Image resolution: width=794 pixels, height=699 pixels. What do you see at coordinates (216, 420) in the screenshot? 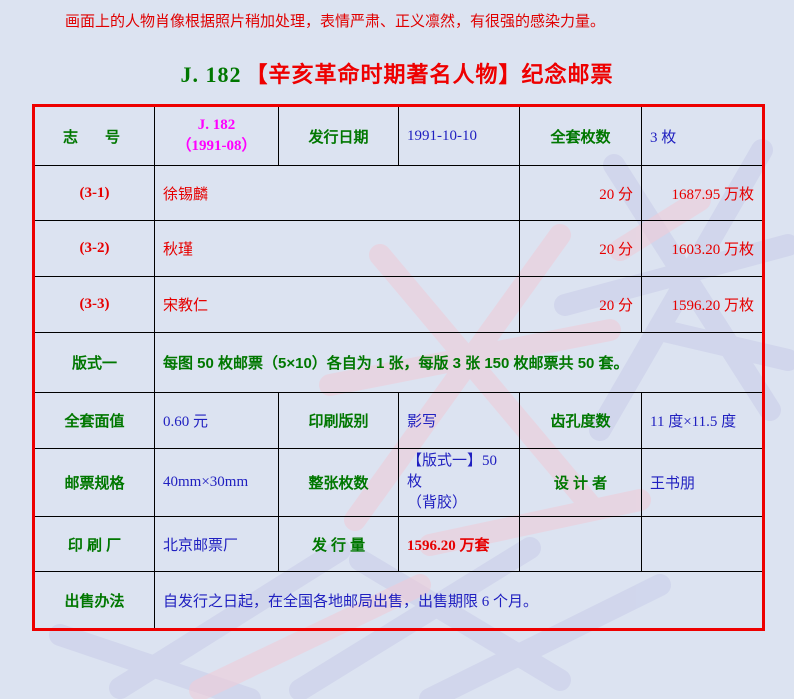
I see `cell-face-value: 0.60 元` at bounding box center [216, 420].